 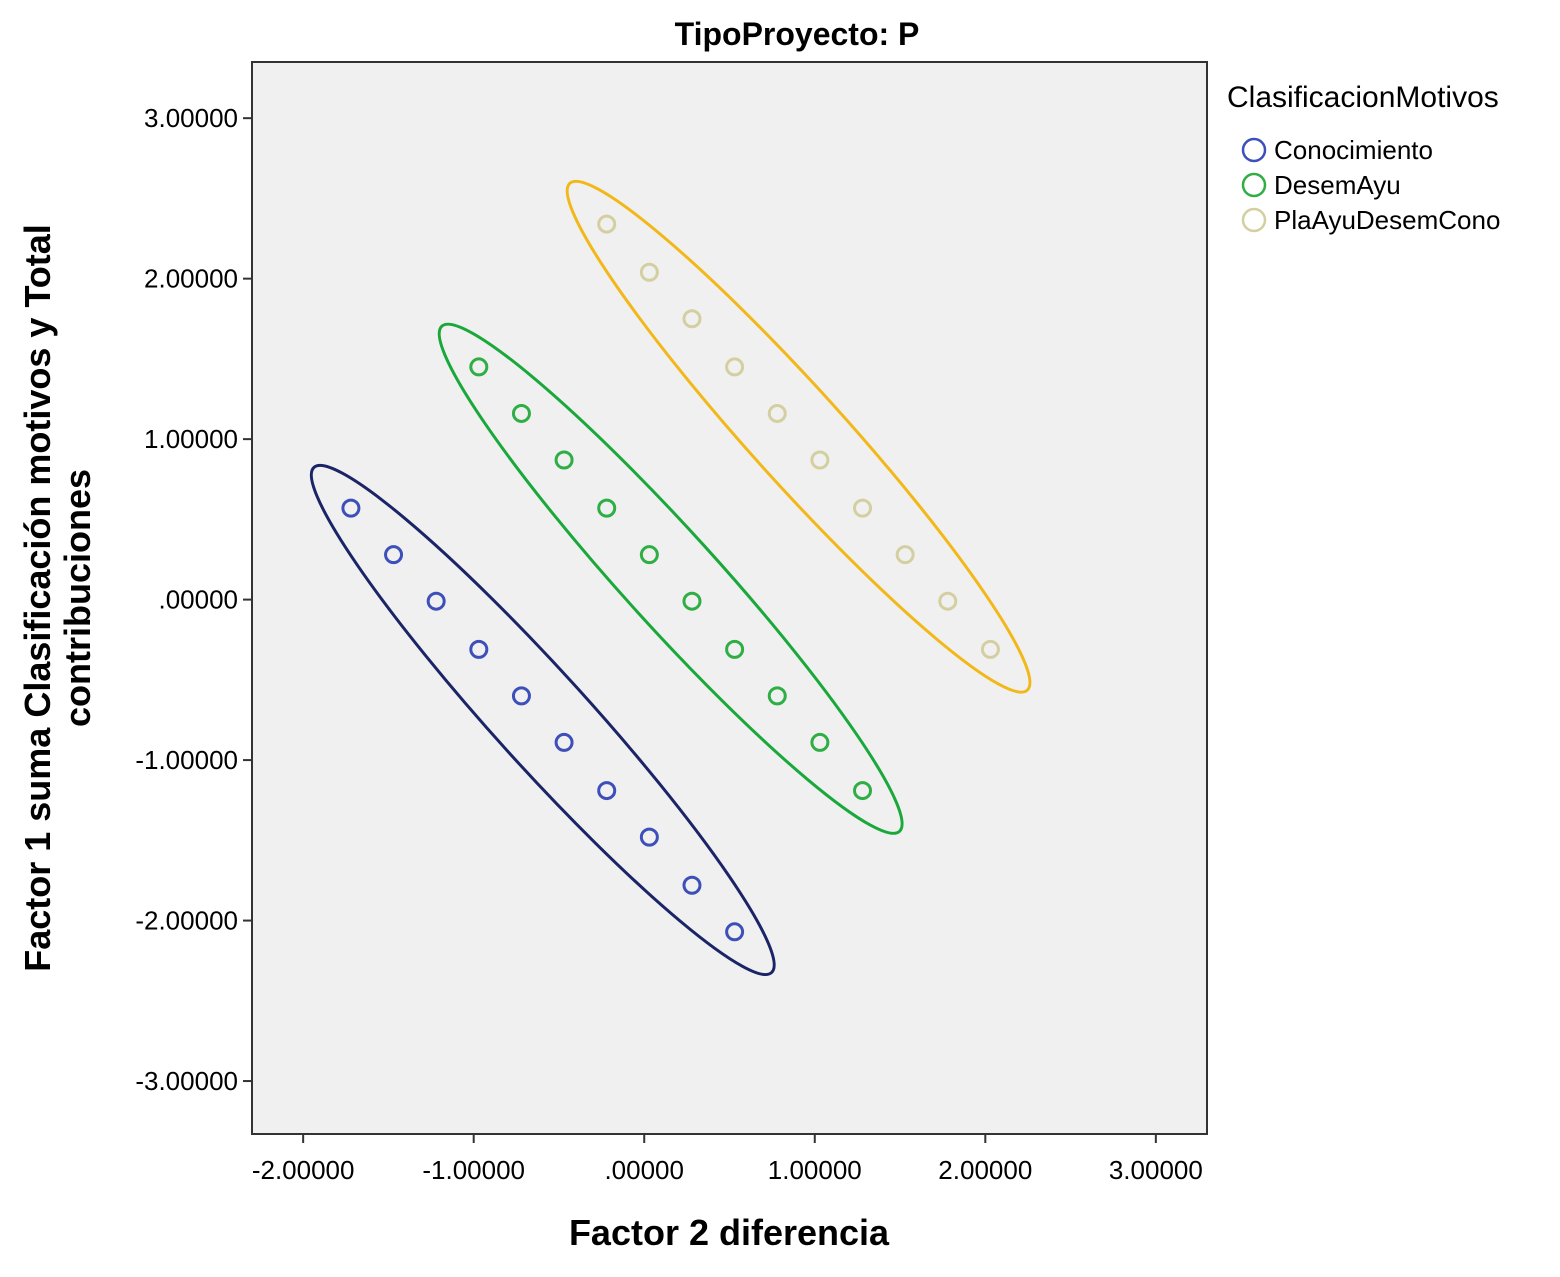 I want to click on x-tick-label: .00000, so click(x=644, y=1170).